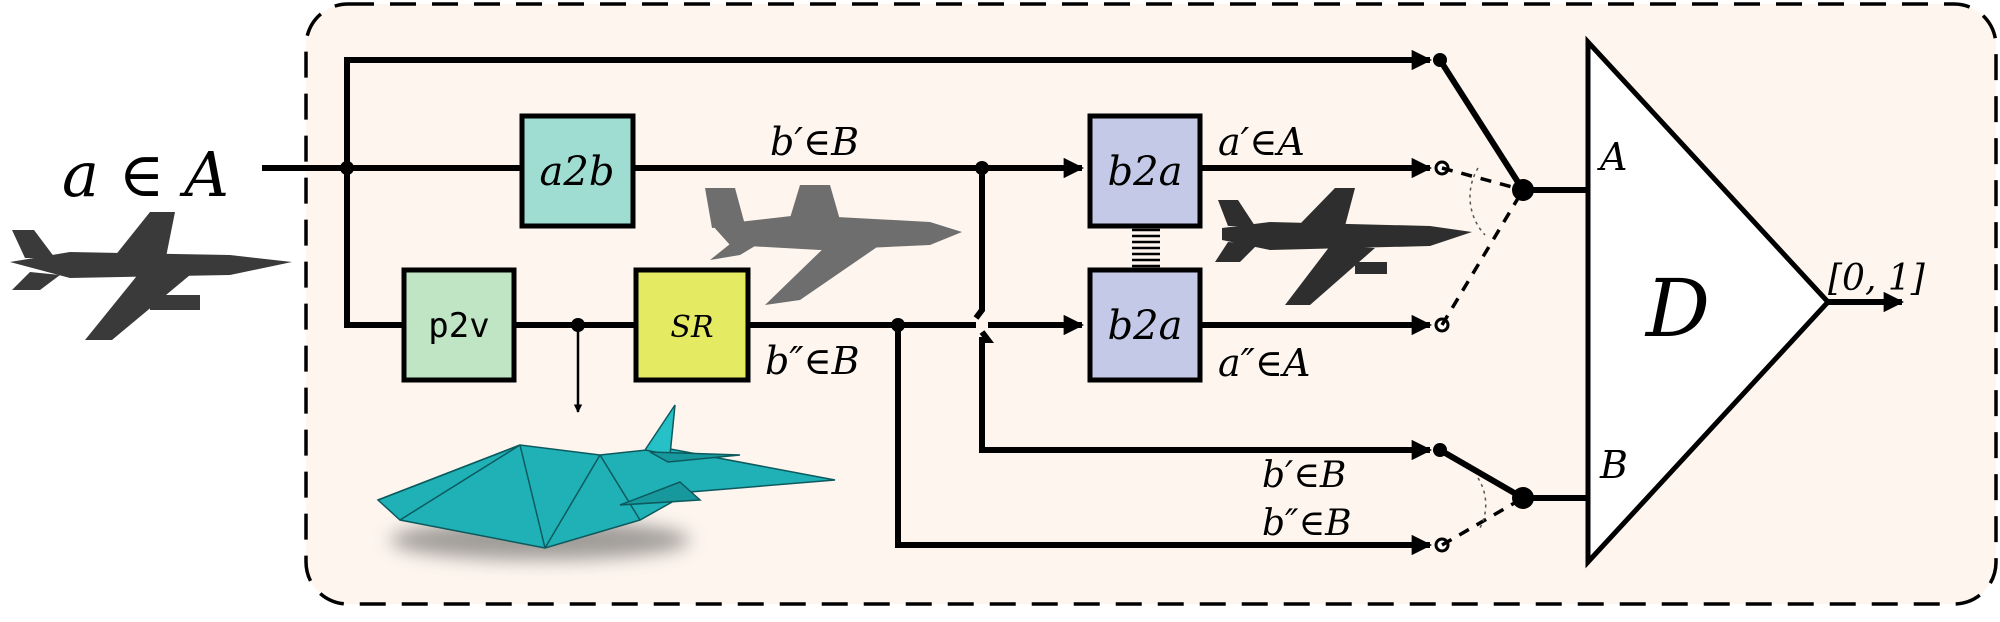 This screenshot has height=622, width=2000. I want to click on b2a-bottom-block: b2a, so click(1145, 325).